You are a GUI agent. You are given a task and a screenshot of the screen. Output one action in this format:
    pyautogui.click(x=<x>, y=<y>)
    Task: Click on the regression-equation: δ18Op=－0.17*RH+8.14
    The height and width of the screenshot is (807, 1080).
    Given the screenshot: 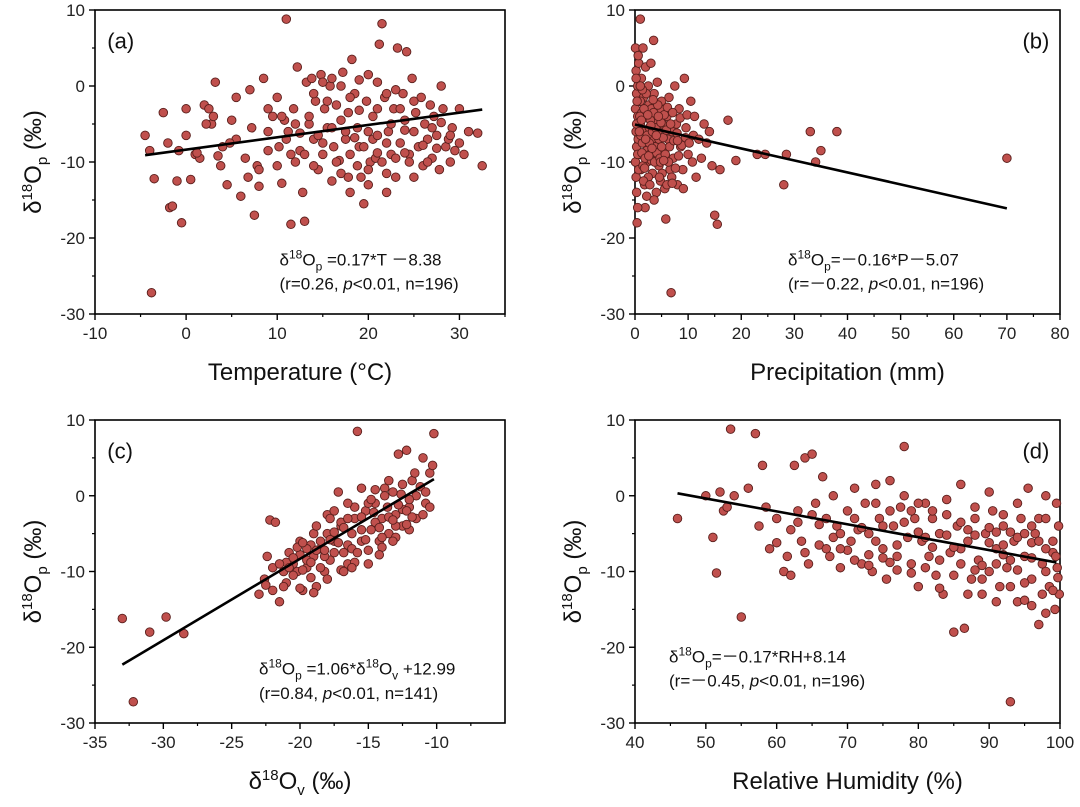 What is the action you would take?
    pyautogui.click(x=757, y=657)
    